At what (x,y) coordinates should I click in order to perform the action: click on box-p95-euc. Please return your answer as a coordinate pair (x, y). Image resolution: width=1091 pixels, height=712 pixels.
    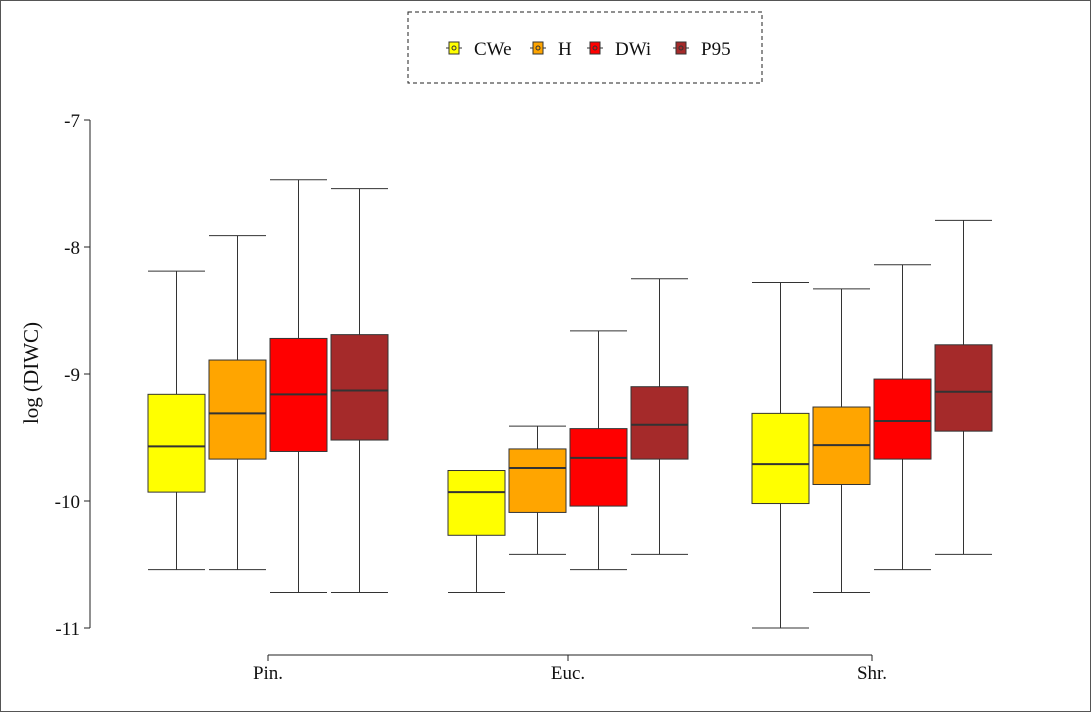
    Looking at the image, I should click on (659, 416).